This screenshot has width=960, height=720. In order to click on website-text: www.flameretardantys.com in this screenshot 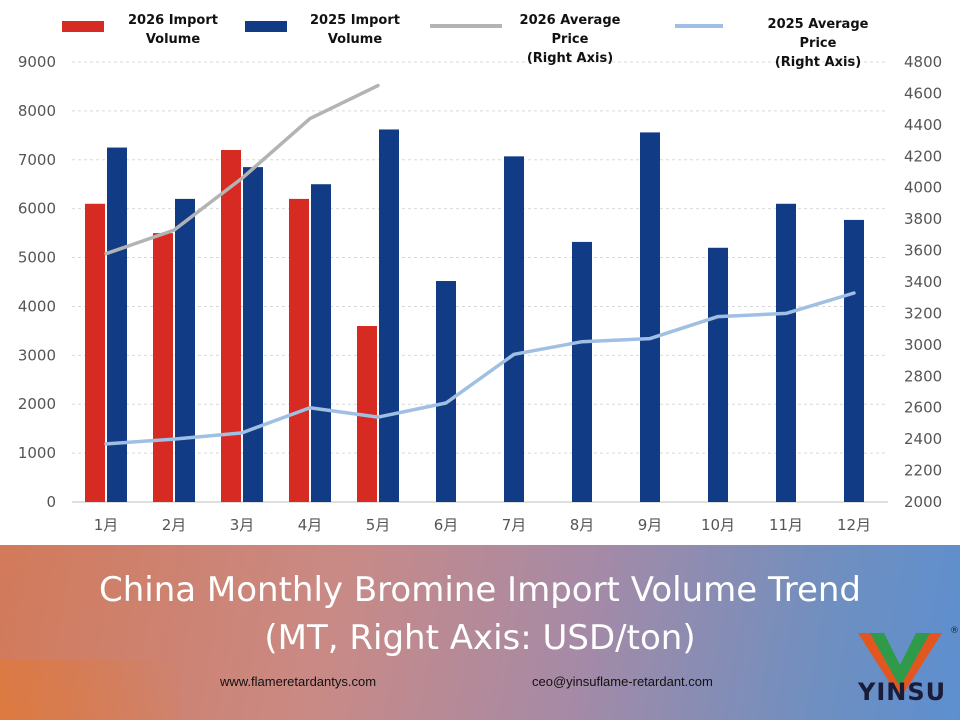, I will do `click(298, 681)`.